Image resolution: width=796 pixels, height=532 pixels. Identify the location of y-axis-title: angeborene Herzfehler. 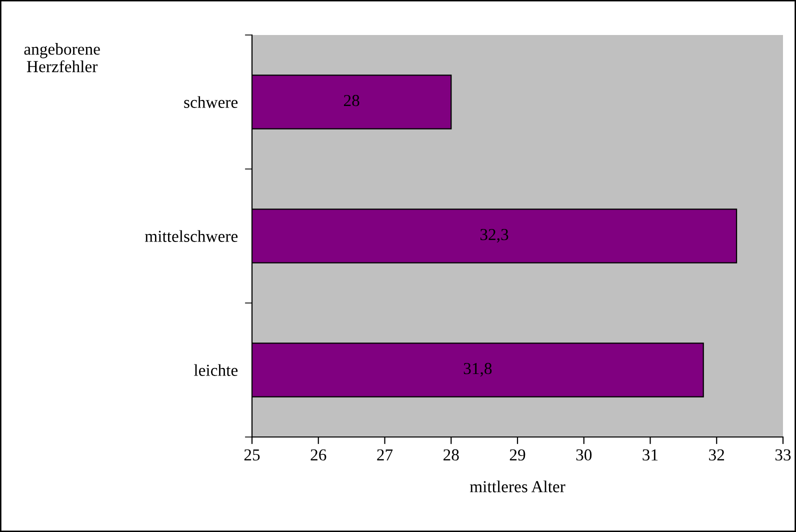
(62, 57).